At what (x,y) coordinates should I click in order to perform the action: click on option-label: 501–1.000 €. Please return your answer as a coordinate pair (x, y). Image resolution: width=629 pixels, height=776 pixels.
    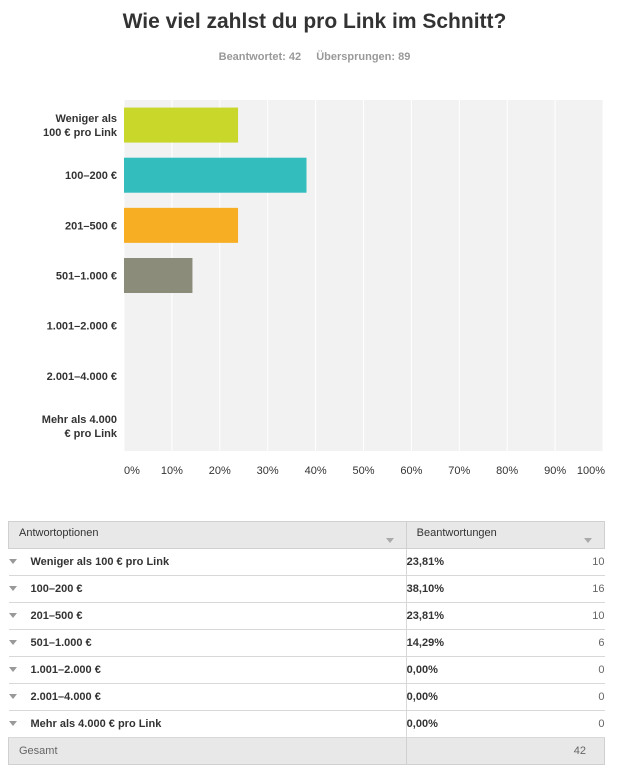
    Looking at the image, I should click on (61, 643).